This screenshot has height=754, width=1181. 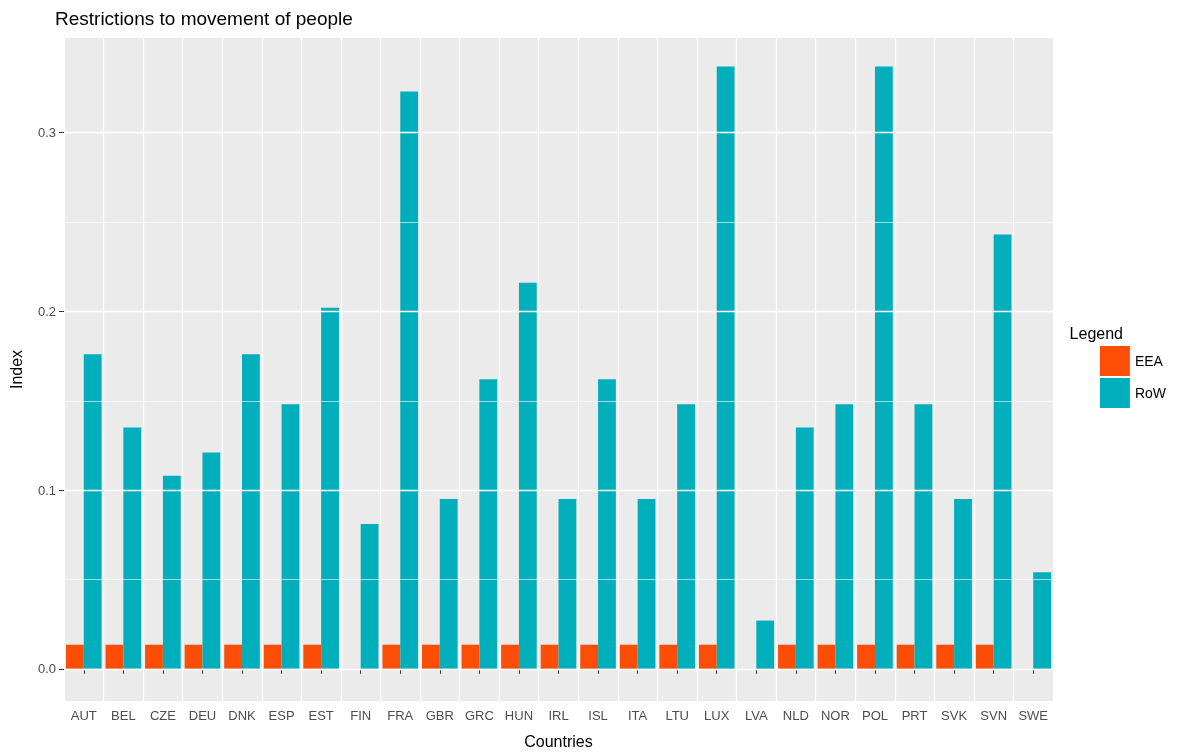 I want to click on x-tick-label: PRT, so click(x=914, y=715).